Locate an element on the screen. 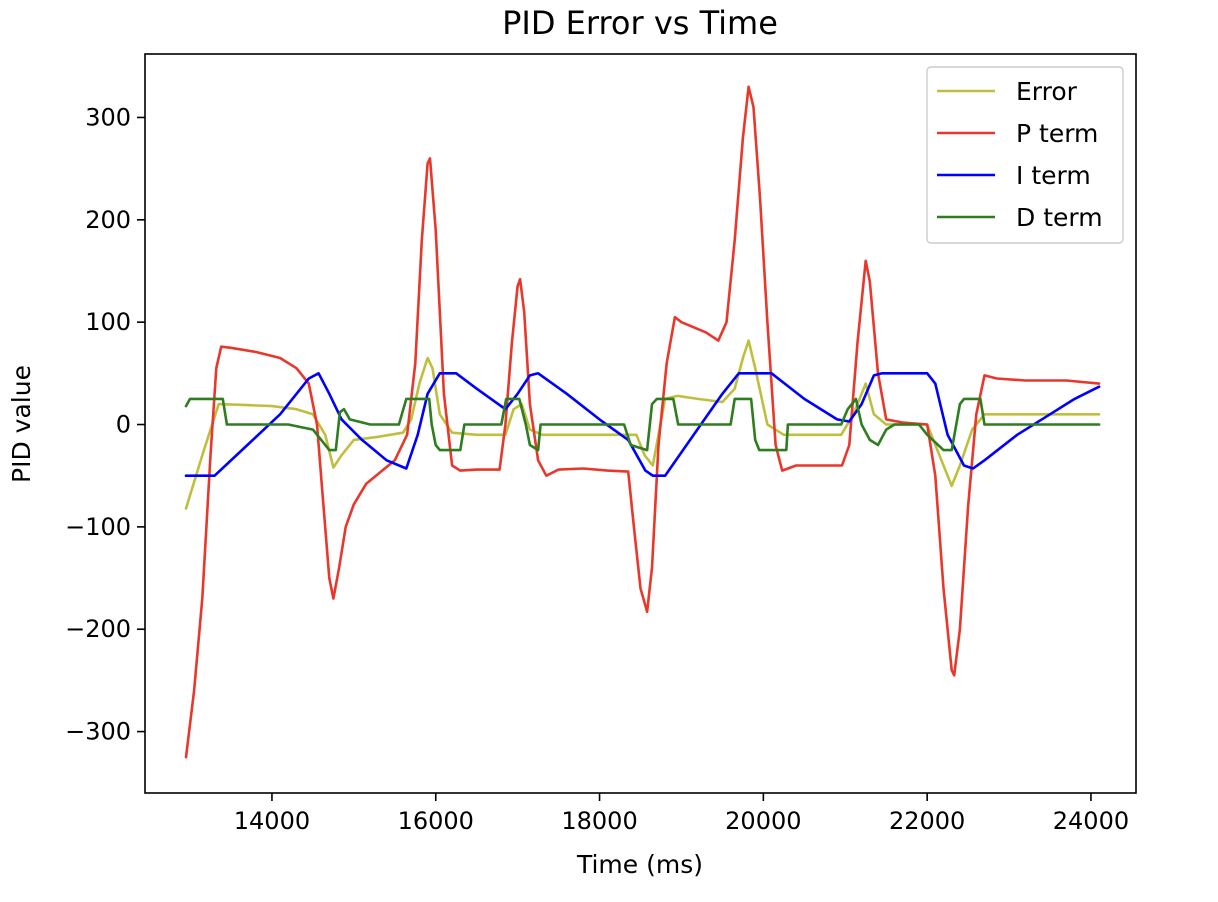 This screenshot has height=902, width=1218. x-tick-label: 20000 is located at coordinates (763, 821).